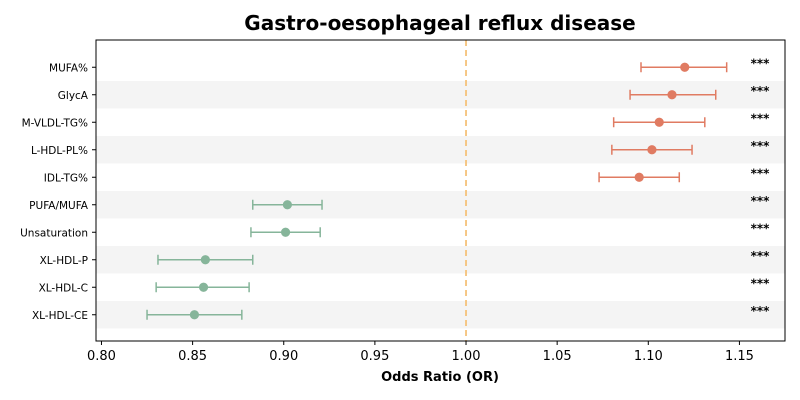 This screenshot has width=800, height=400. What do you see at coordinates (68, 68) in the screenshot?
I see `y-tick-label: MUFA%` at bounding box center [68, 68].